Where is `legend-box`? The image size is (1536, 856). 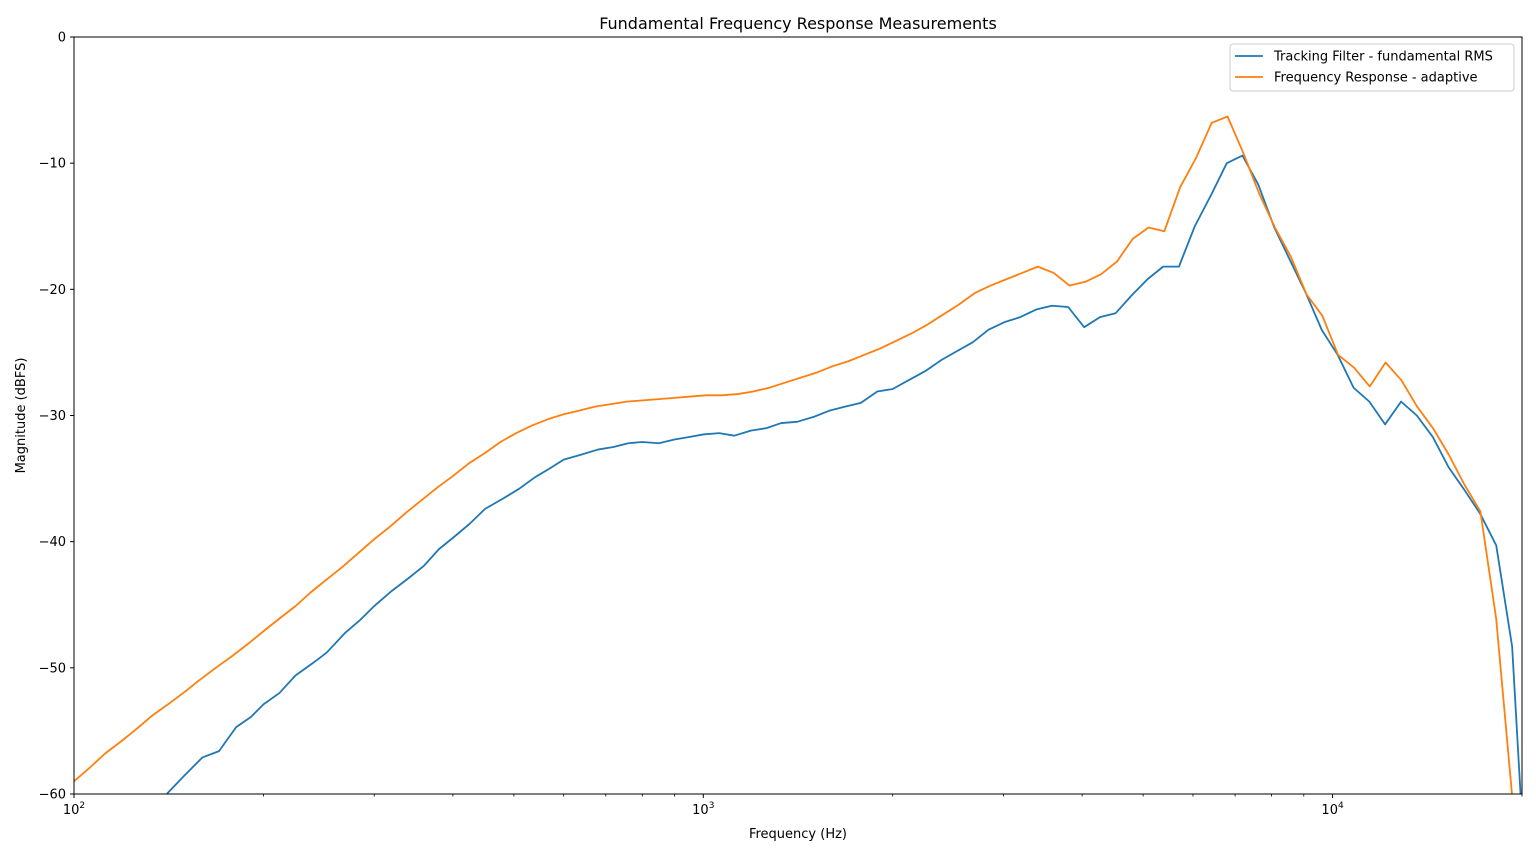 legend-box is located at coordinates (1372, 67).